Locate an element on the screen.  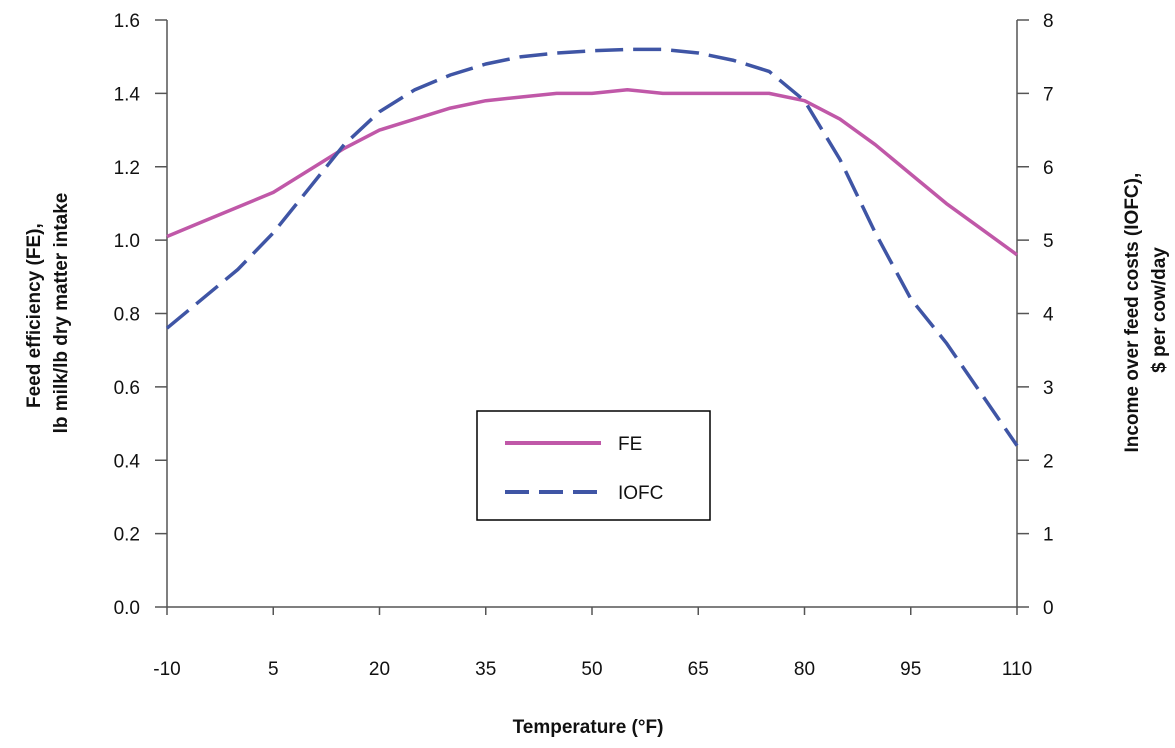
legend-label-iofc: IOFC is located at coordinates (640, 493).